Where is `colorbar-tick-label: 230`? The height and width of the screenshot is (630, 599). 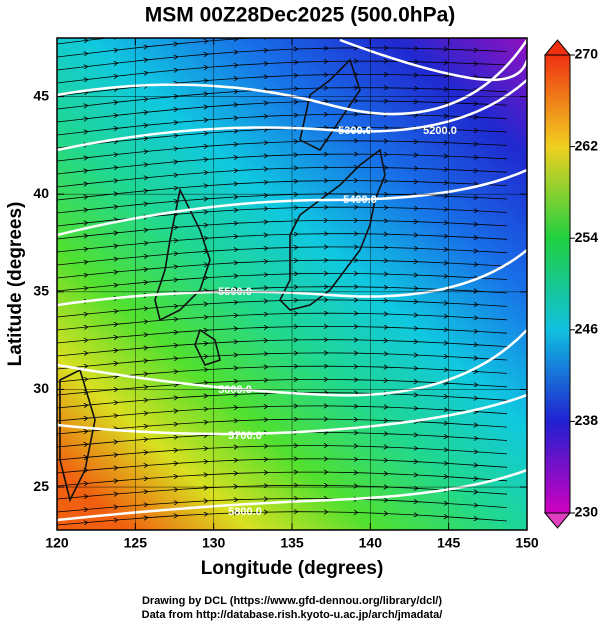
colorbar-tick-label: 230 is located at coordinates (587, 512).